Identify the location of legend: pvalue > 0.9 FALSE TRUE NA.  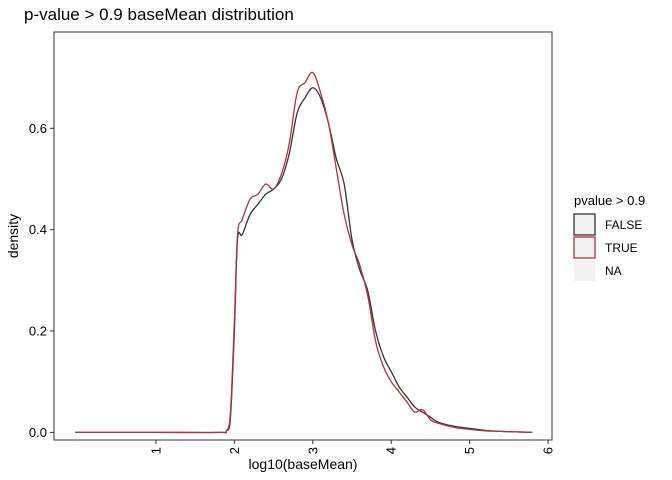
(609, 237).